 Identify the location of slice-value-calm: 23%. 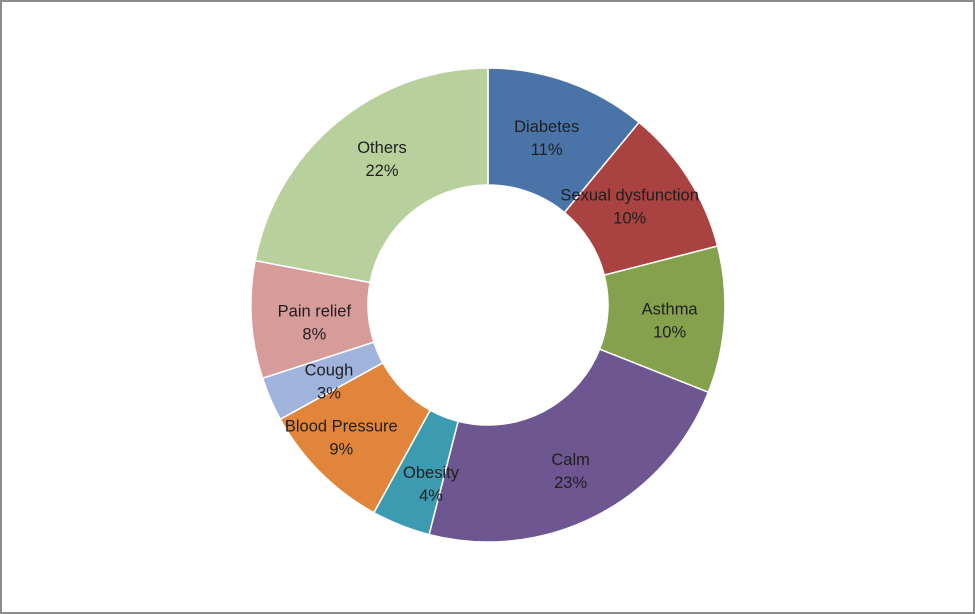
(570, 483).